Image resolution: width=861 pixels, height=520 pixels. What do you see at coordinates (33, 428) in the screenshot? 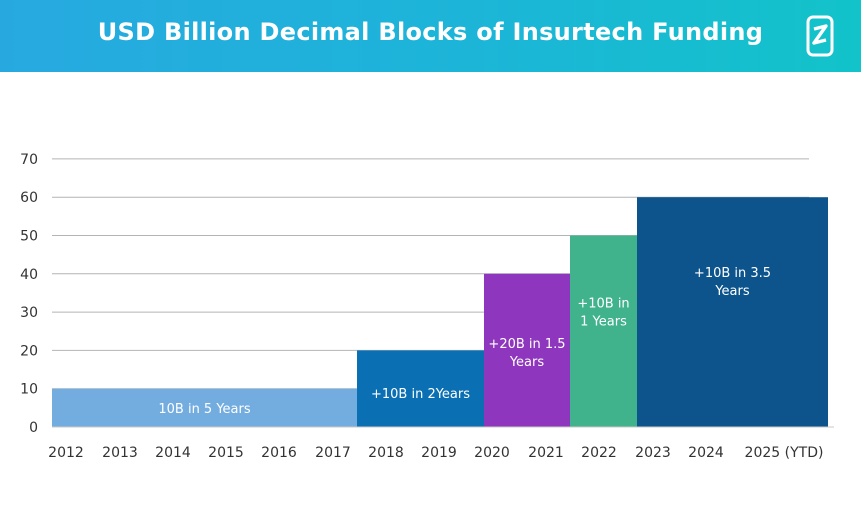
I see `y-tick-label: 0` at bounding box center [33, 428].